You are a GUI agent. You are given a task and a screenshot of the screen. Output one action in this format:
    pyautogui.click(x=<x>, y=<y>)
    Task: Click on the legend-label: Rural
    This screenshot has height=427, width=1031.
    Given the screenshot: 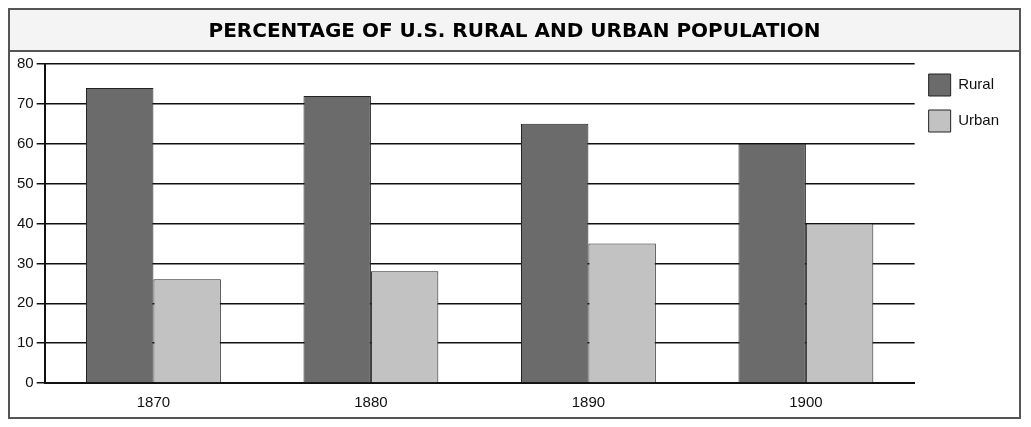 What is the action you would take?
    pyautogui.click(x=976, y=84)
    